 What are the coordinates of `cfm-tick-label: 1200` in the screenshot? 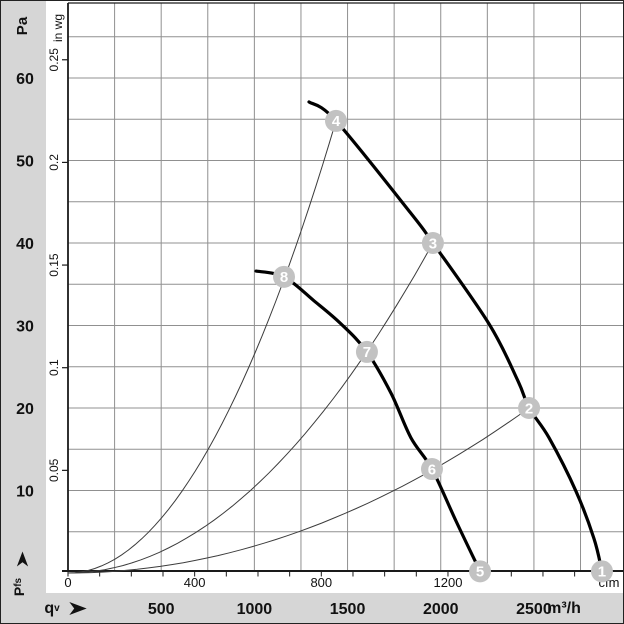 It's located at (448, 582).